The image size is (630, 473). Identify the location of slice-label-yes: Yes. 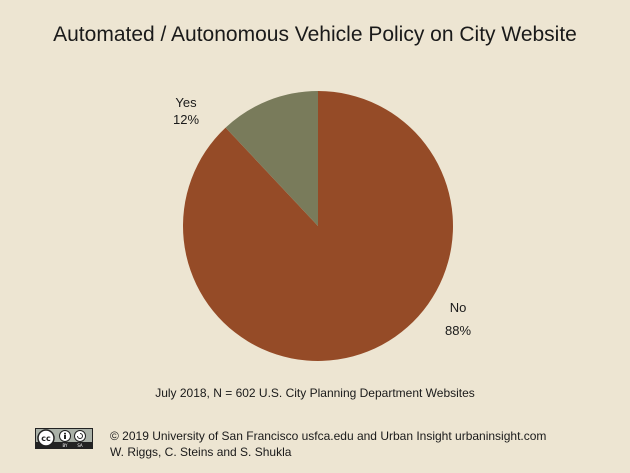
(186, 102).